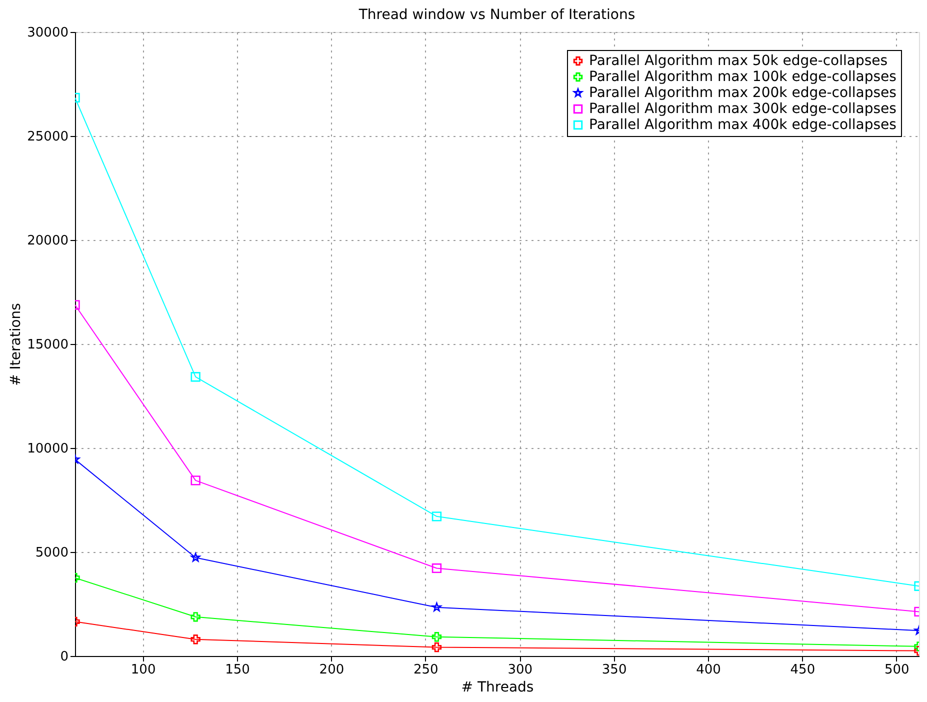  I want to click on legend-label: Parallel Algorithm max 50k edge-collapses, so click(738, 61).